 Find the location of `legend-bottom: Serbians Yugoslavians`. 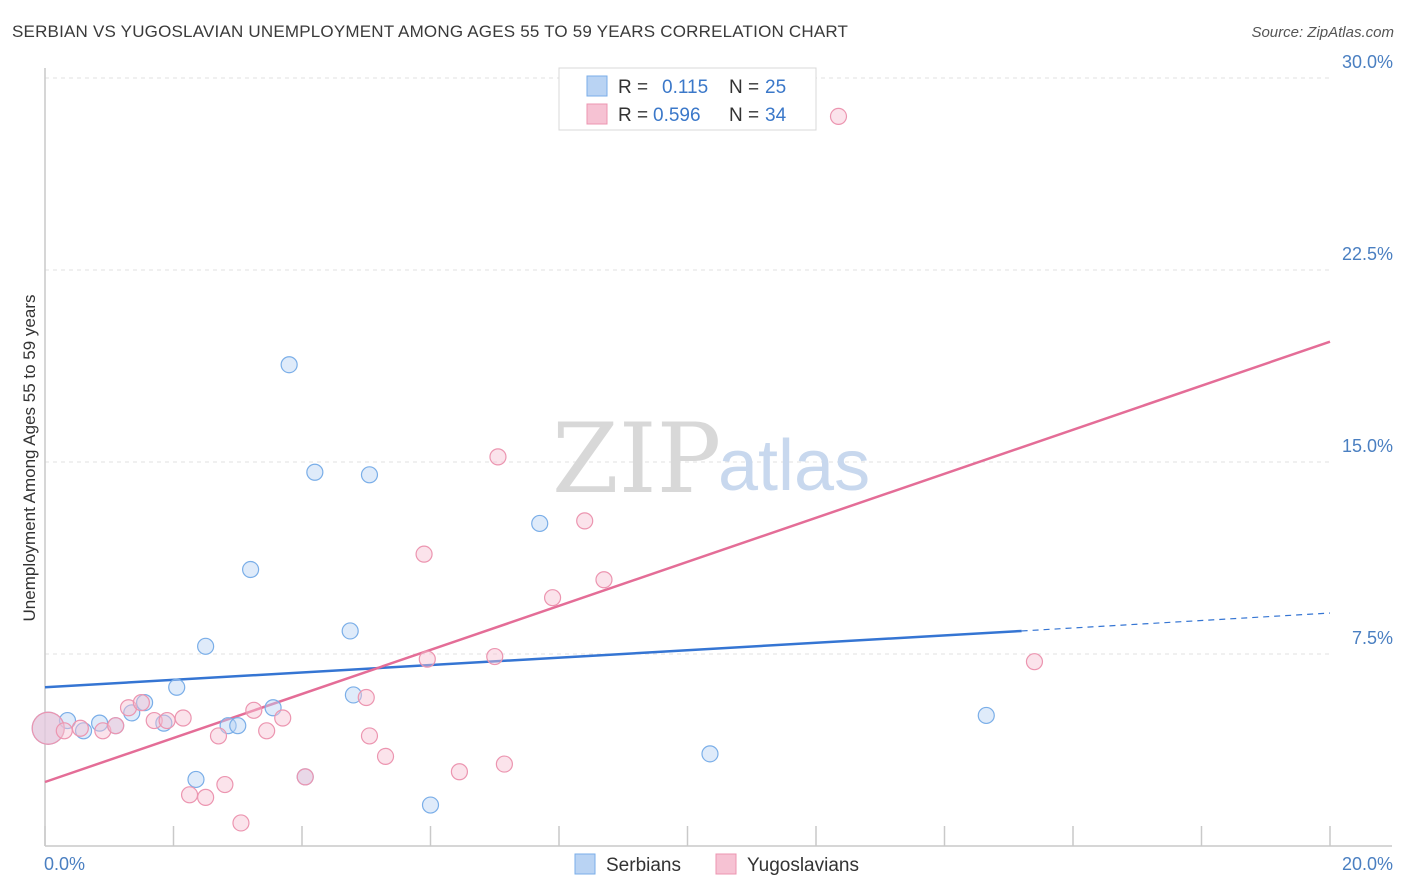

legend-bottom: Serbians Yugoslavians is located at coordinates (716, 864).